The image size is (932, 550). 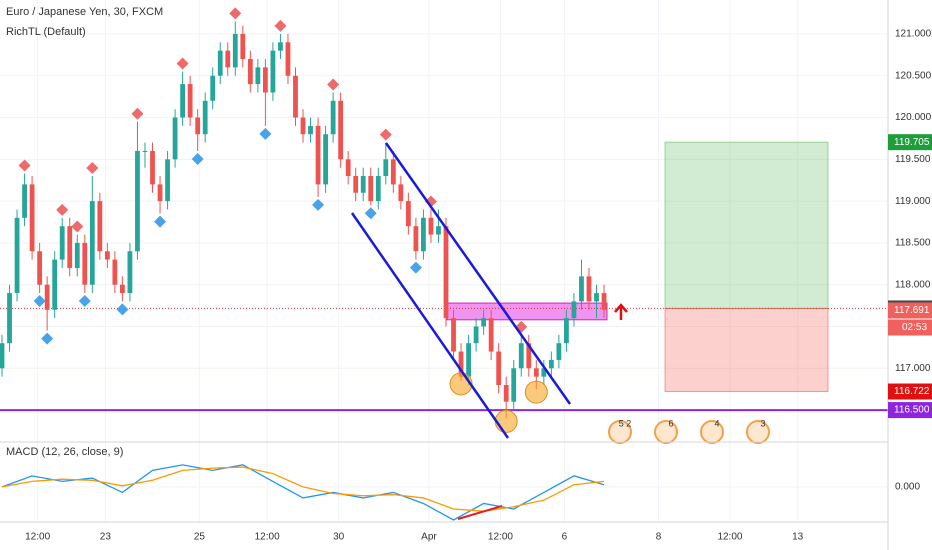 I want to click on event-label: 3, so click(x=762, y=423).